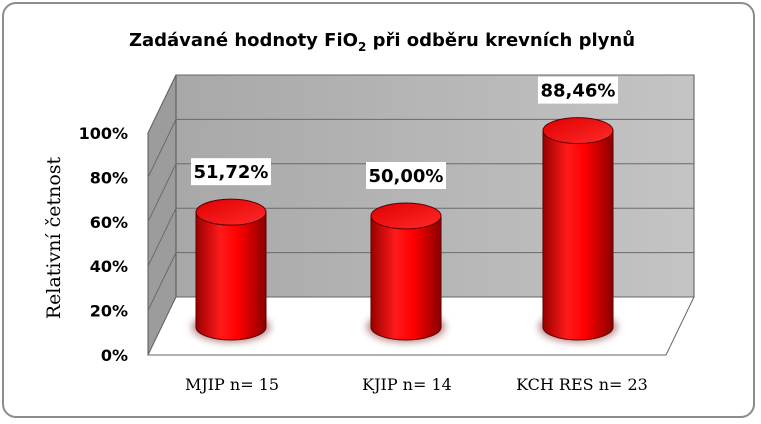 This screenshot has height=424, width=761. What do you see at coordinates (407, 384) in the screenshot?
I see `x-category-label: KJIP n= 14` at bounding box center [407, 384].